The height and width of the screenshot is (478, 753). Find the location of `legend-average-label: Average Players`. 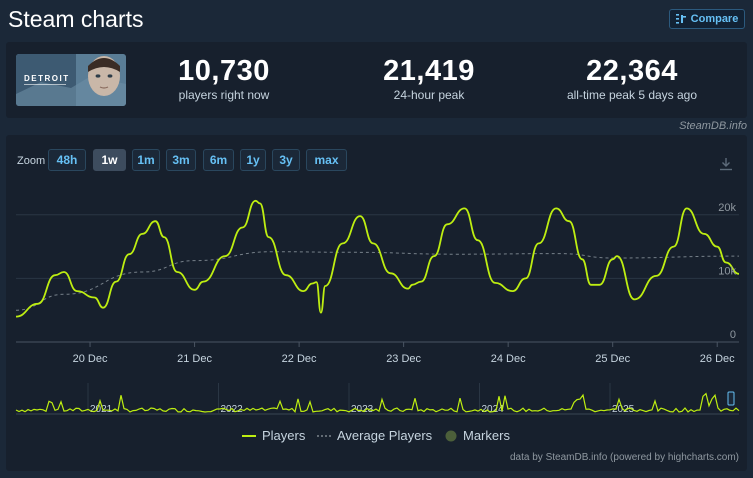

legend-average-label: Average Players is located at coordinates (385, 435).